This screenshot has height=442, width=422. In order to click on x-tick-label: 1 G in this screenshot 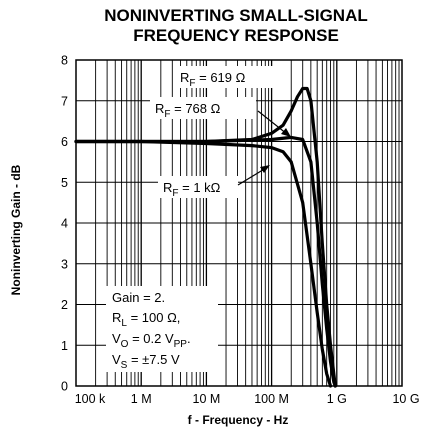, I will do `click(337, 399)`.